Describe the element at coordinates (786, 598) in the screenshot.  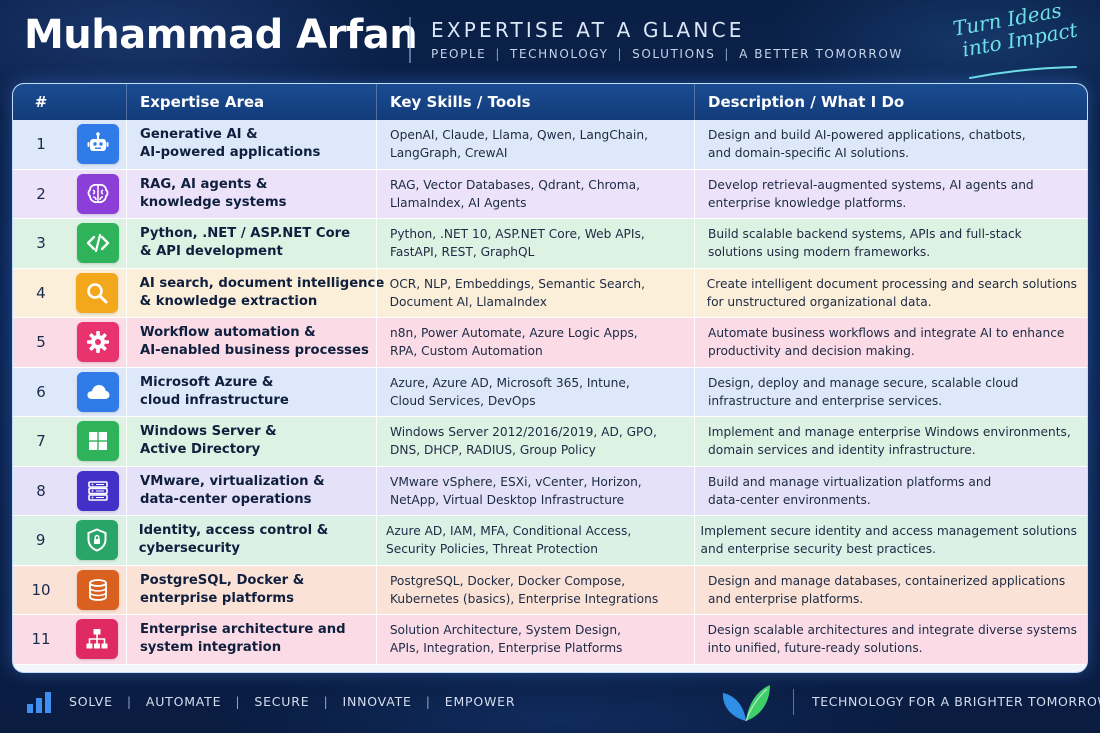
I see `description-line: and enterprise platforms.` at that location.